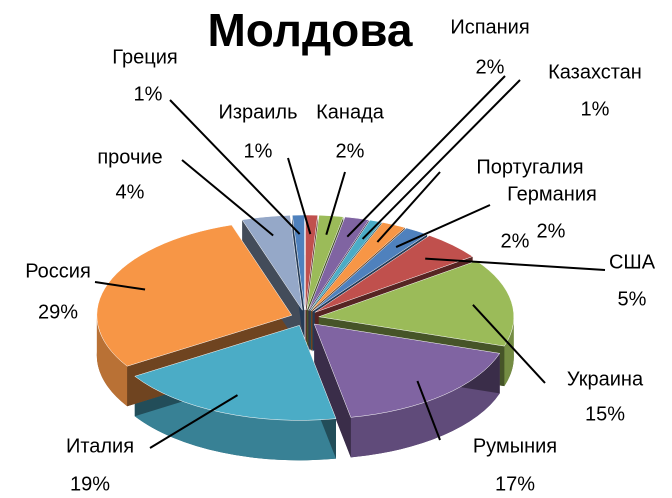  What do you see at coordinates (309, 30) in the screenshot?
I see `chart-title: Молдова` at bounding box center [309, 30].